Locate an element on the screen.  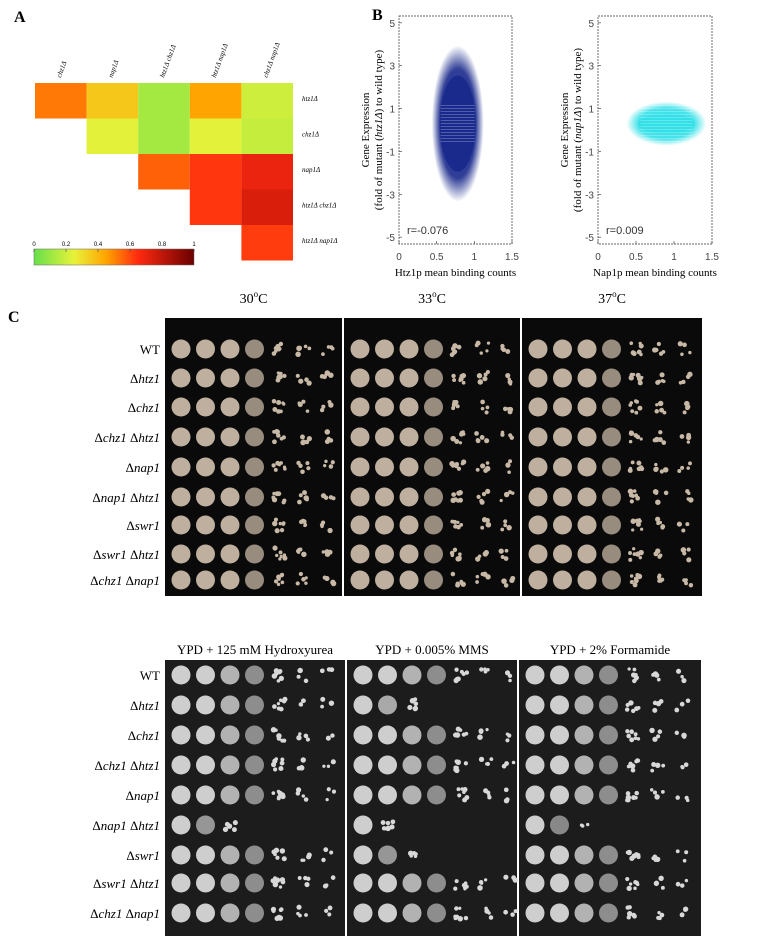
strain-label: Δnap1 is located at coordinates (143, 795).